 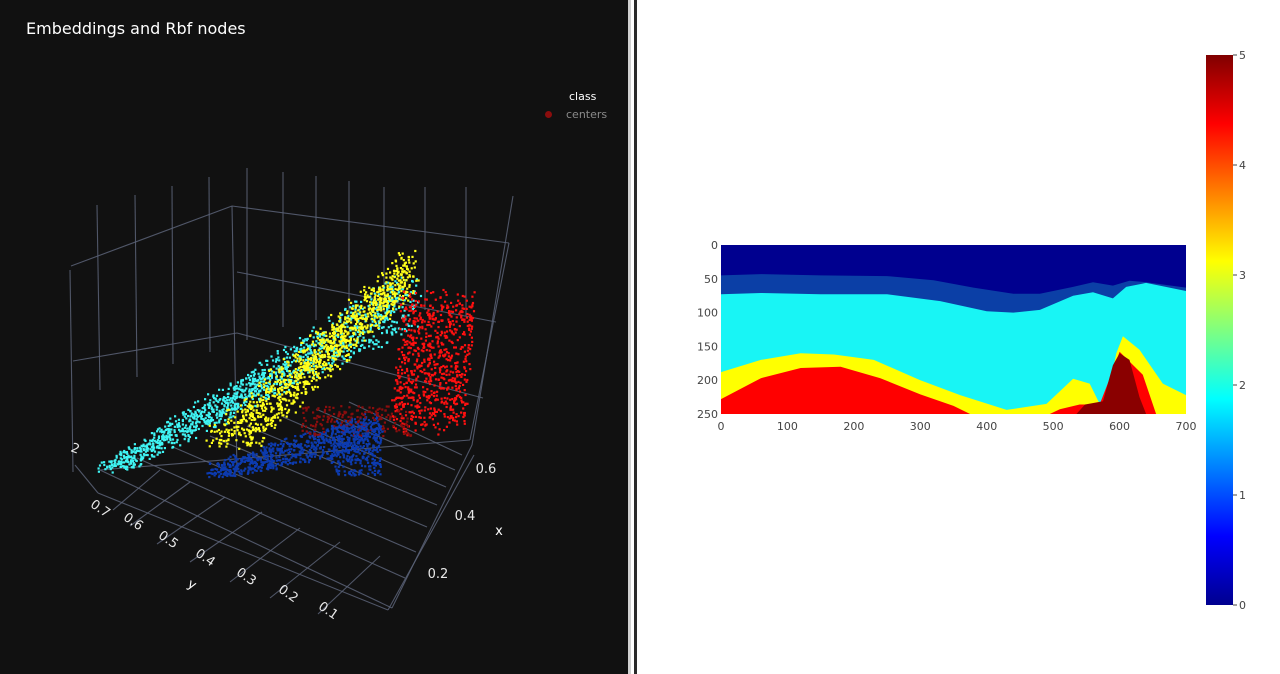 I want to click on x-tick-label: 100, so click(x=787, y=426).